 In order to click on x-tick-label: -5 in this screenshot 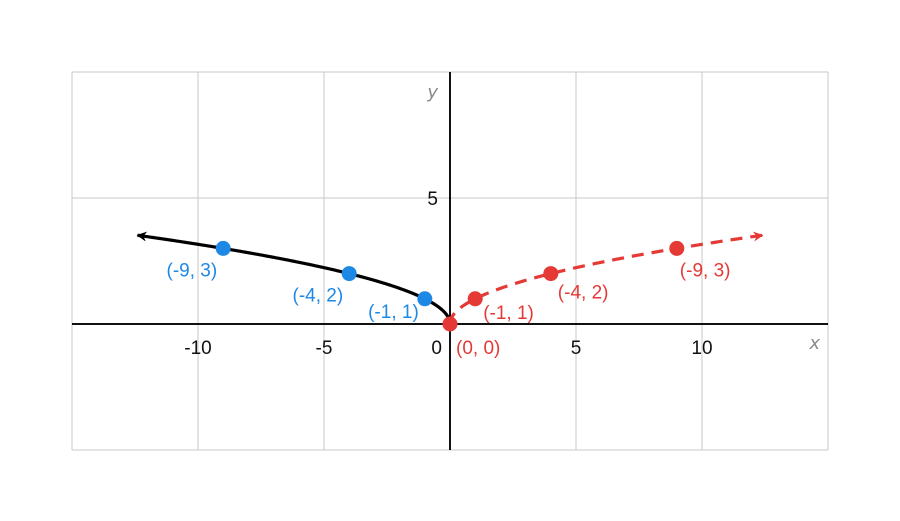, I will do `click(324, 348)`.